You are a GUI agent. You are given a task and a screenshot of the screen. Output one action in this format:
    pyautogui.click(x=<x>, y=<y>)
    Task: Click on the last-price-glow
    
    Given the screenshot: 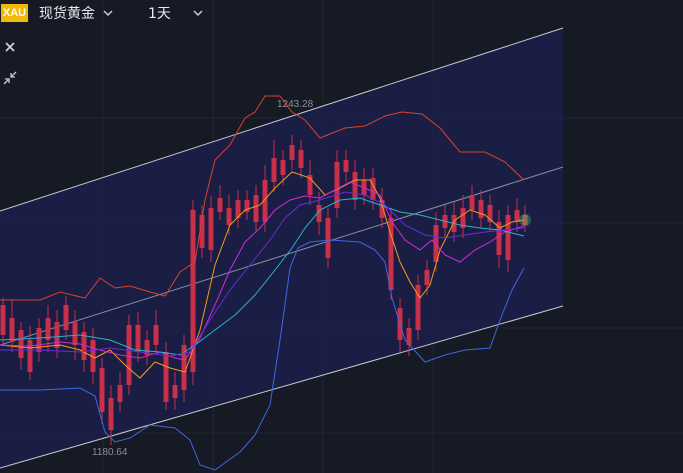 What is the action you would take?
    pyautogui.click(x=525, y=220)
    